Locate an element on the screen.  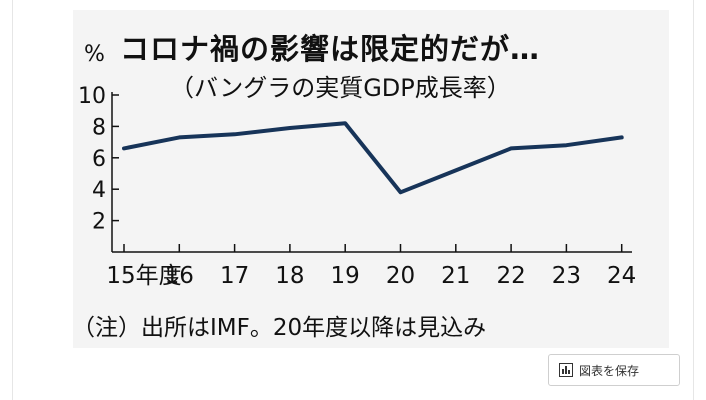
x-tick-label-9: 24 is located at coordinates (621, 276).